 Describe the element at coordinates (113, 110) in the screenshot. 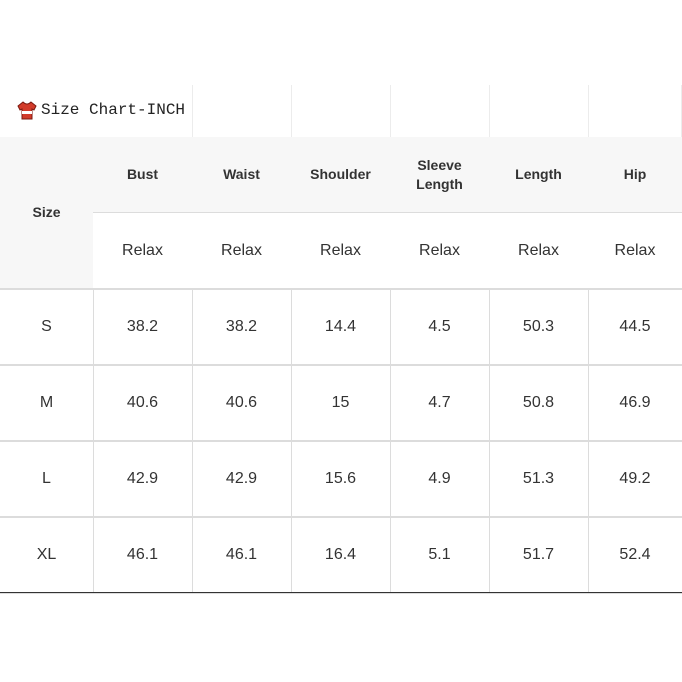

I see `title: Size Chart-INCH` at that location.